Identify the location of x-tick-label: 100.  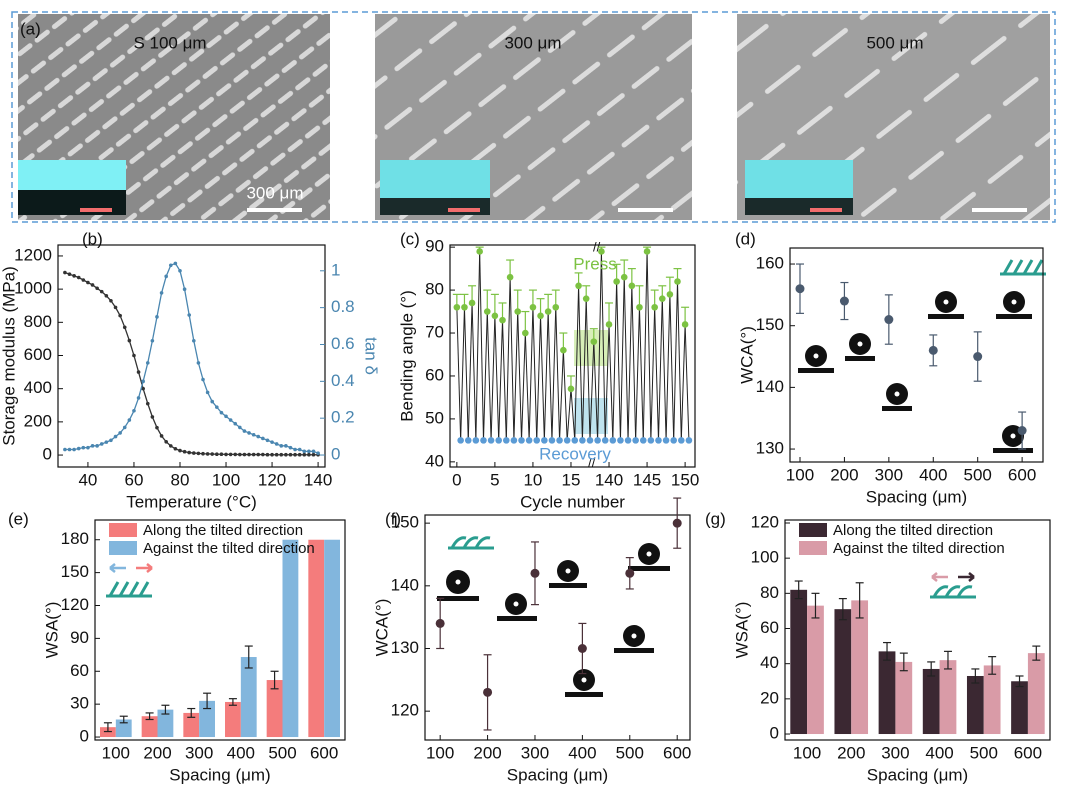
(800, 474).